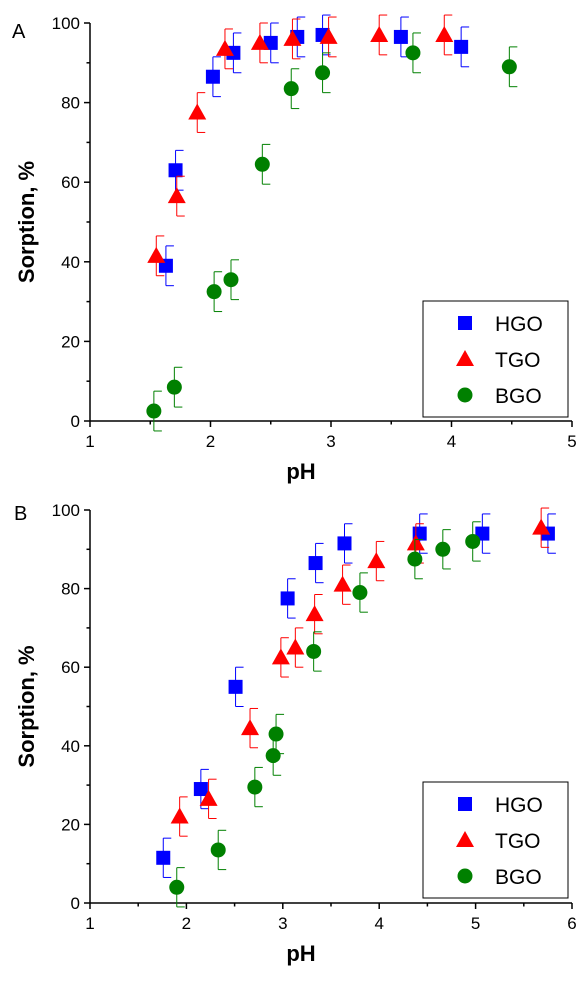 The width and height of the screenshot is (580, 984). Describe the element at coordinates (70, 341) in the screenshot. I see `y-tick-label: 20` at that location.